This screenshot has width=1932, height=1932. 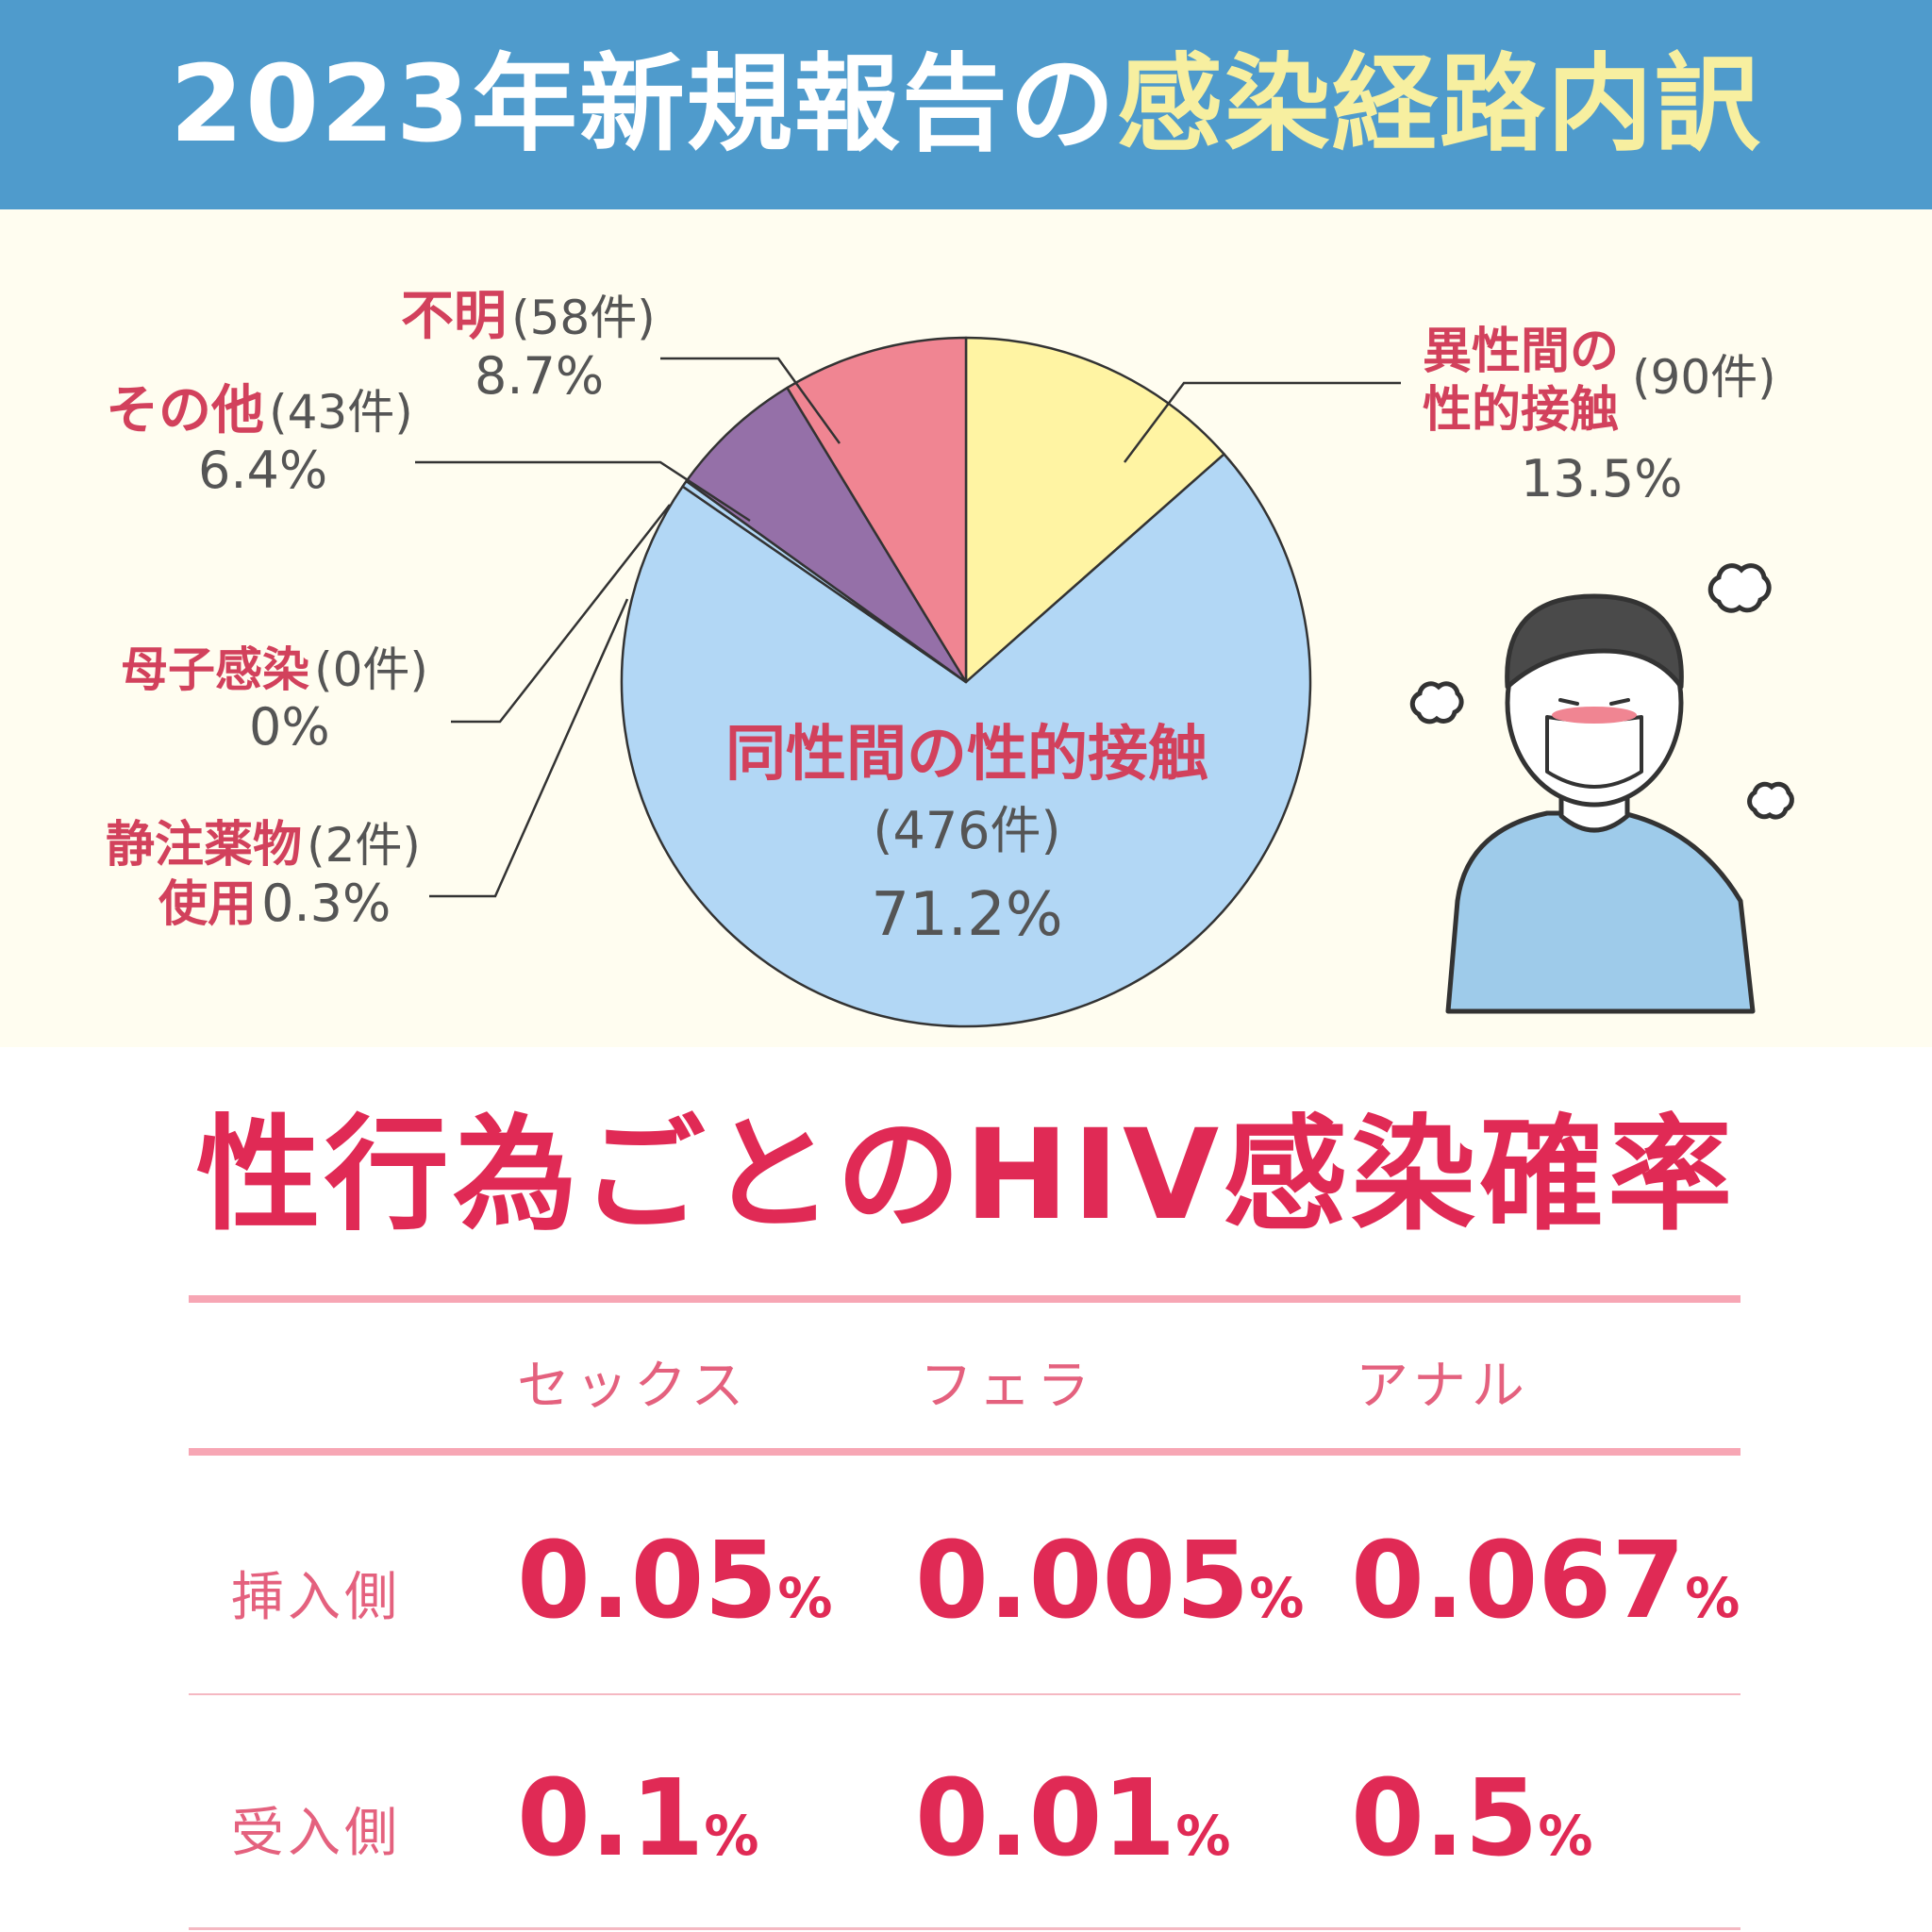 I want to click on value-insertive-oral: 0.005%, so click(x=1109, y=1581).